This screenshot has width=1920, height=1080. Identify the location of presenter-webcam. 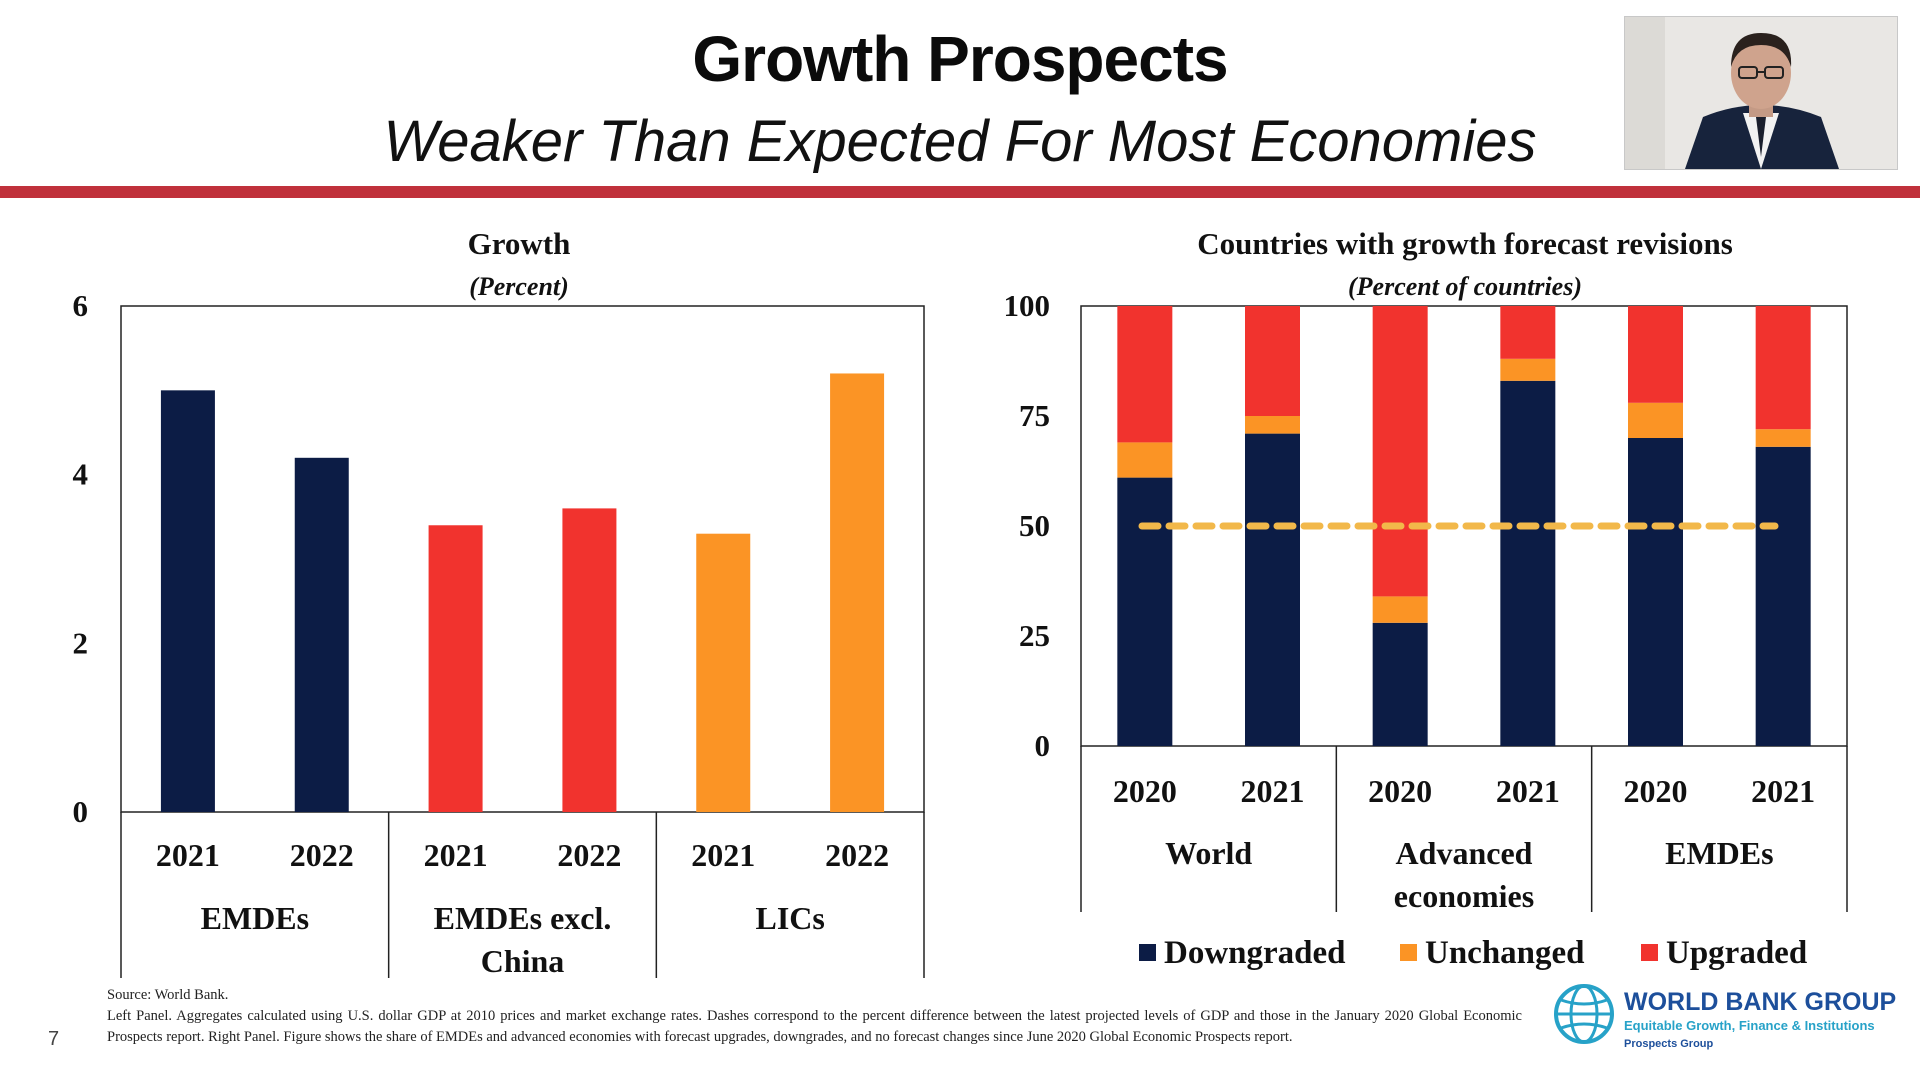
(1761, 93).